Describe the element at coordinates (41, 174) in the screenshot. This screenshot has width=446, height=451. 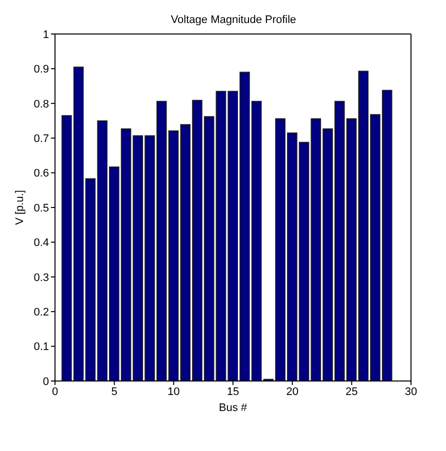
I see `y-tick-label: 0.6` at that location.